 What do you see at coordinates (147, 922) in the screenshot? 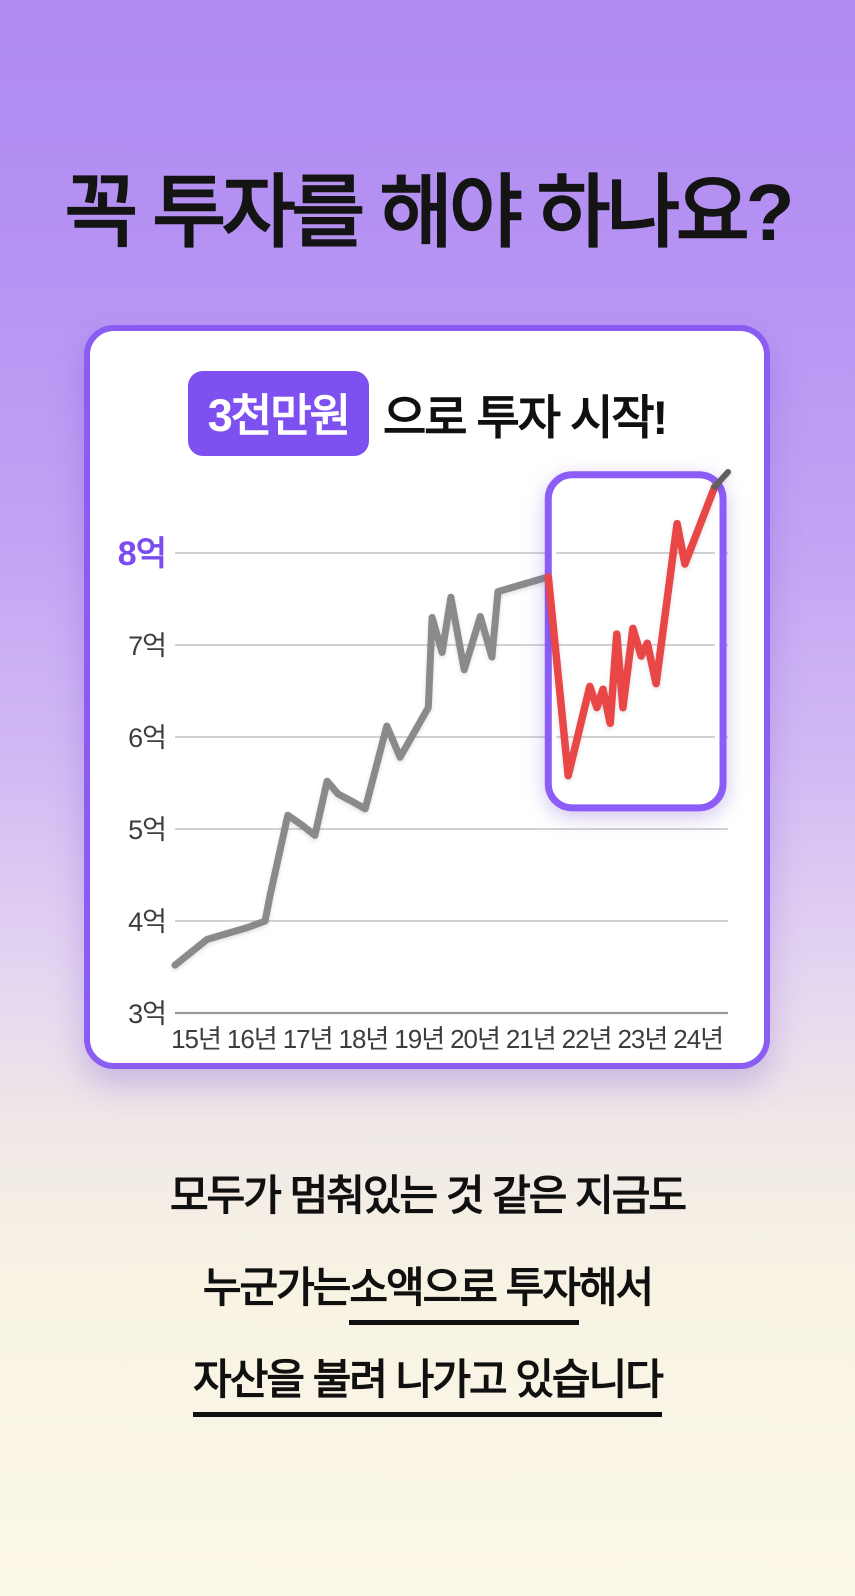
I see `y-tick-4억: 4억` at bounding box center [147, 922].